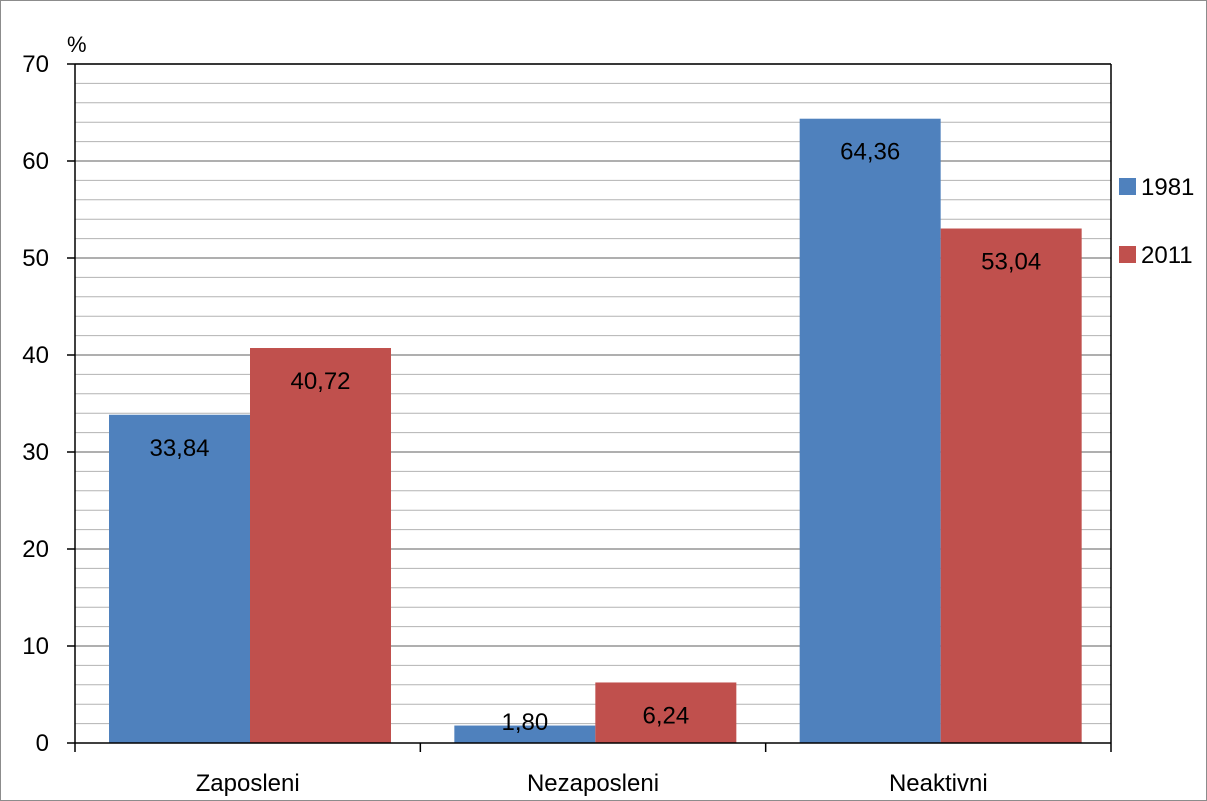 This screenshot has height=801, width=1207. I want to click on legend-label-1981: 1981, so click(1167, 187).